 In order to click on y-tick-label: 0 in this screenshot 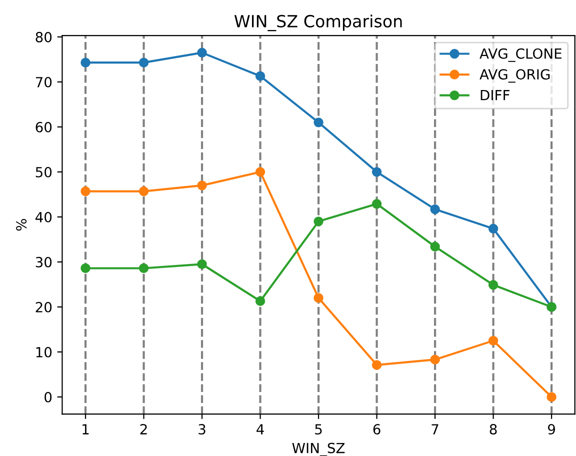, I will do `click(48, 397)`.